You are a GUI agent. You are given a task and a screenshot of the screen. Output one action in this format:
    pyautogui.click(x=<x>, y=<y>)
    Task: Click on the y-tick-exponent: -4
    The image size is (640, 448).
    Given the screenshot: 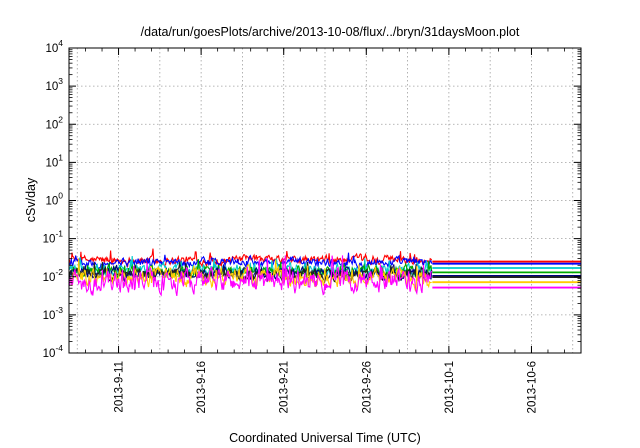 What is the action you would take?
    pyautogui.click(x=59, y=348)
    